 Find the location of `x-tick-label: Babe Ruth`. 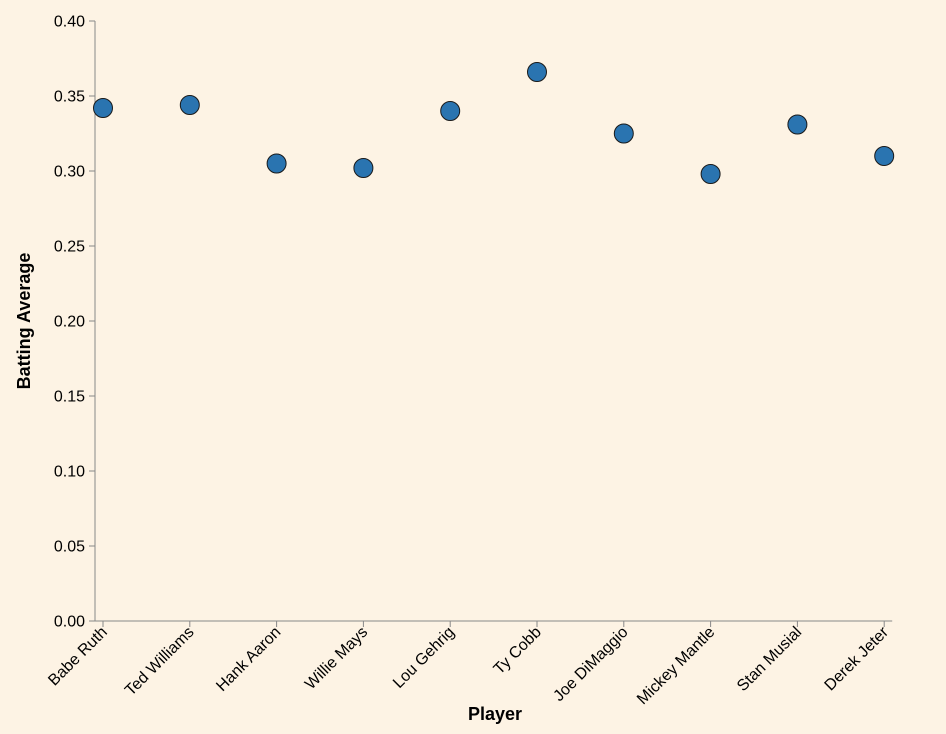

x-tick-label: Babe Ruth is located at coordinates (77, 656).